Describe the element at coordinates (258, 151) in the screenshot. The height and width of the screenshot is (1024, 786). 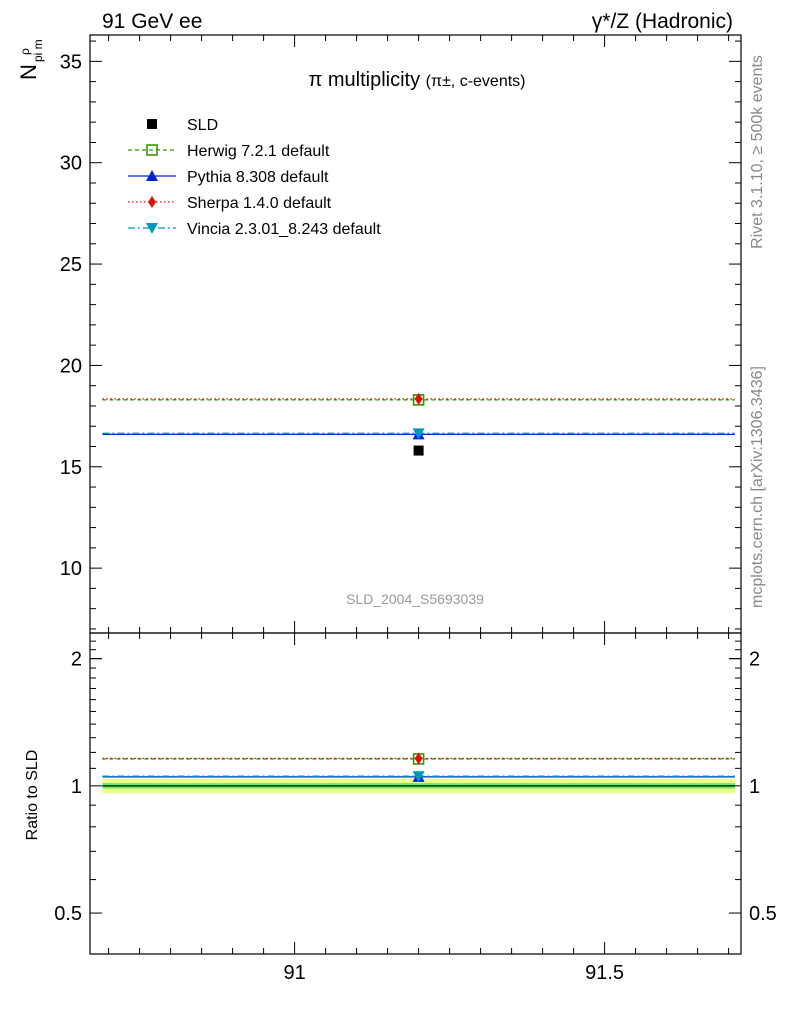
I see `legend-herwig-label: Herwig 7.2.1 default` at that location.